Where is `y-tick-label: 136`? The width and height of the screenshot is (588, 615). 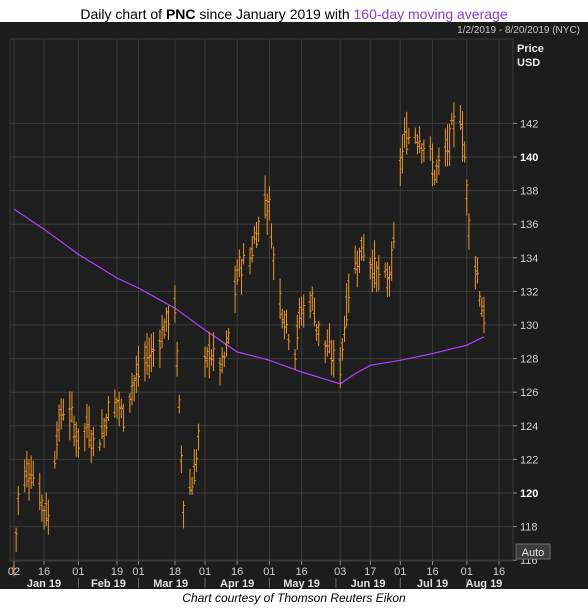 y-tick-label: 136 is located at coordinates (529, 225).